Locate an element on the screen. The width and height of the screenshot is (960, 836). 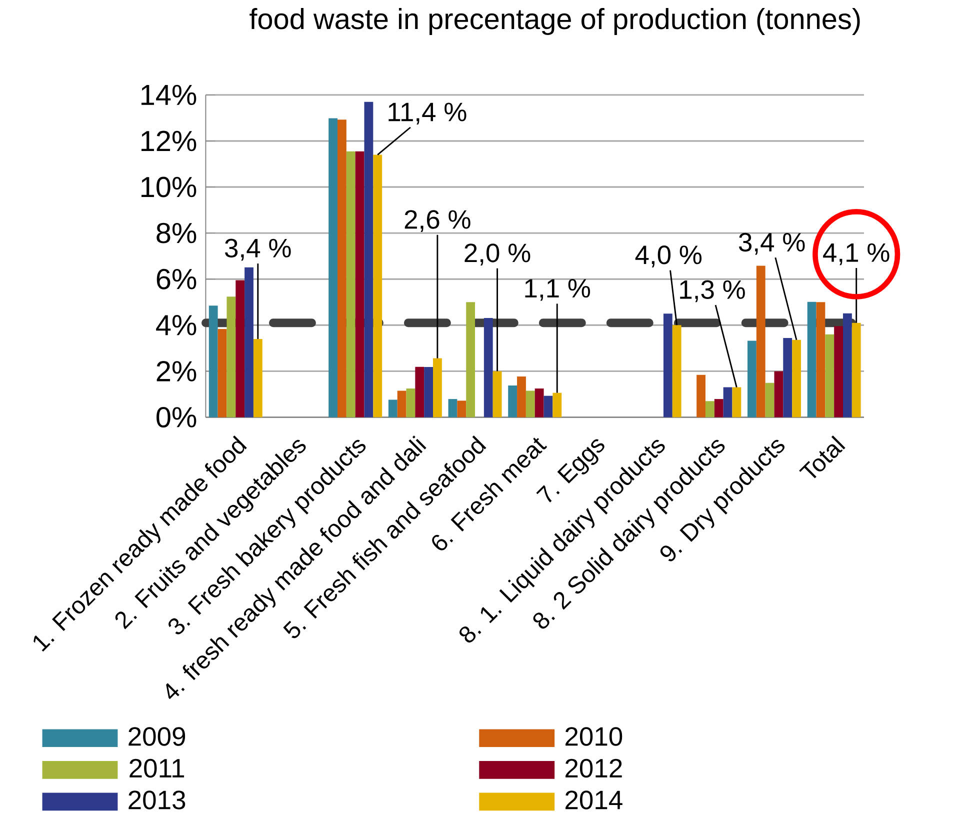
y-tick-label: 6% is located at coordinates (176, 279).